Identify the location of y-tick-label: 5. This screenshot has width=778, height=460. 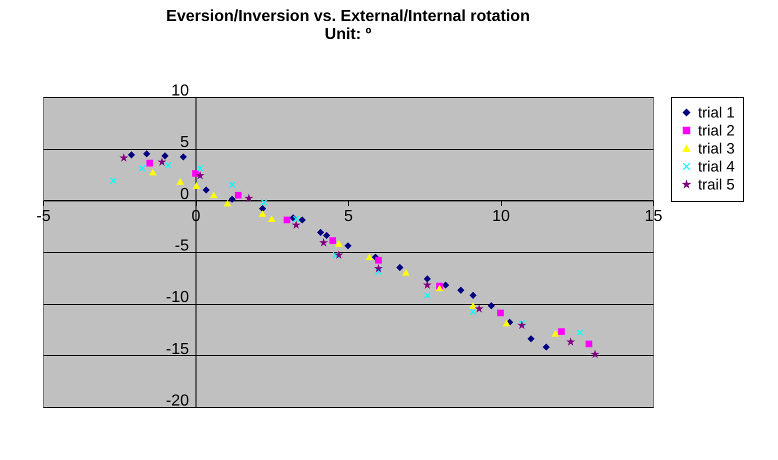
(185, 143).